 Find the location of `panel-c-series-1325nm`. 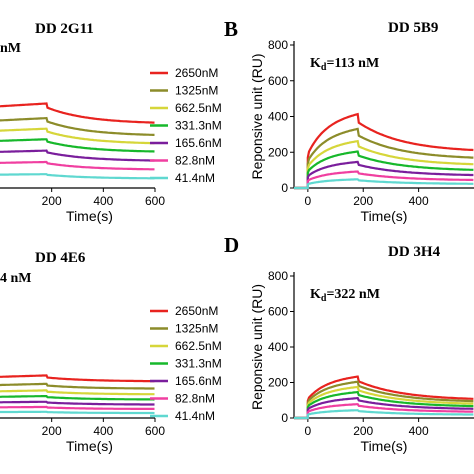

panel-c-series-1325nm is located at coordinates (77, 386).